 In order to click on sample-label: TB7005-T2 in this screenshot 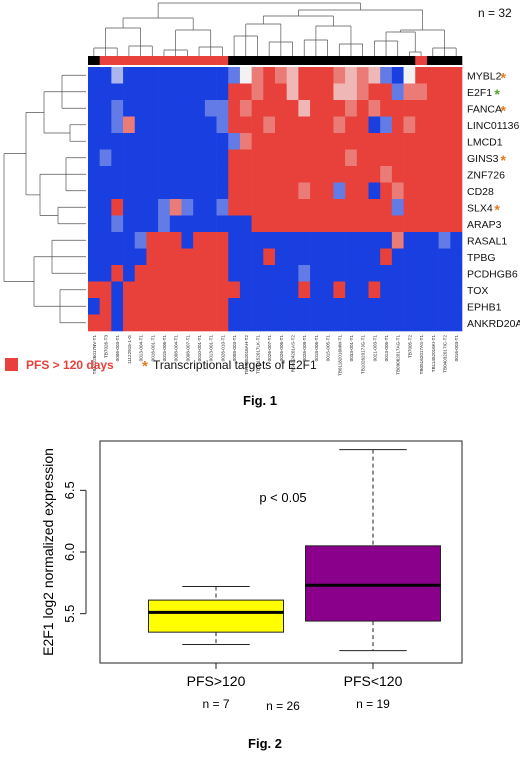, I will do `click(409, 346)`.